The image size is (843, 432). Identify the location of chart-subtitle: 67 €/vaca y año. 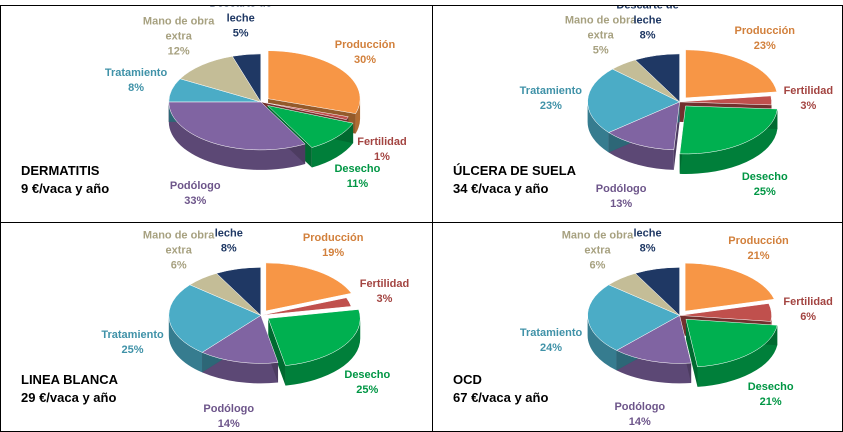
(501, 397).